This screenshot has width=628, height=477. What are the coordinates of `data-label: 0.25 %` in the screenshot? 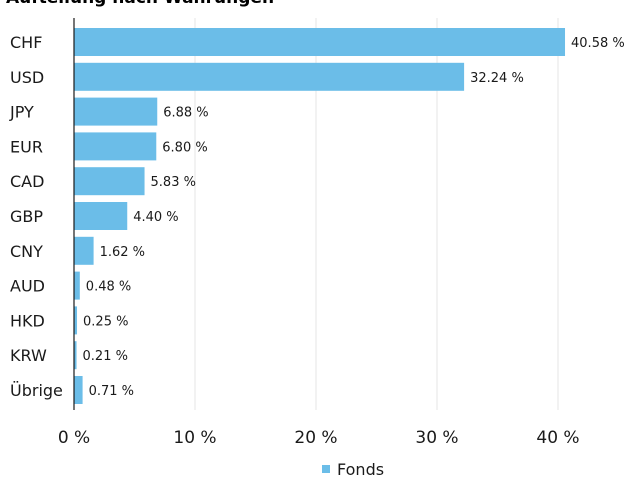 It's located at (105, 321).